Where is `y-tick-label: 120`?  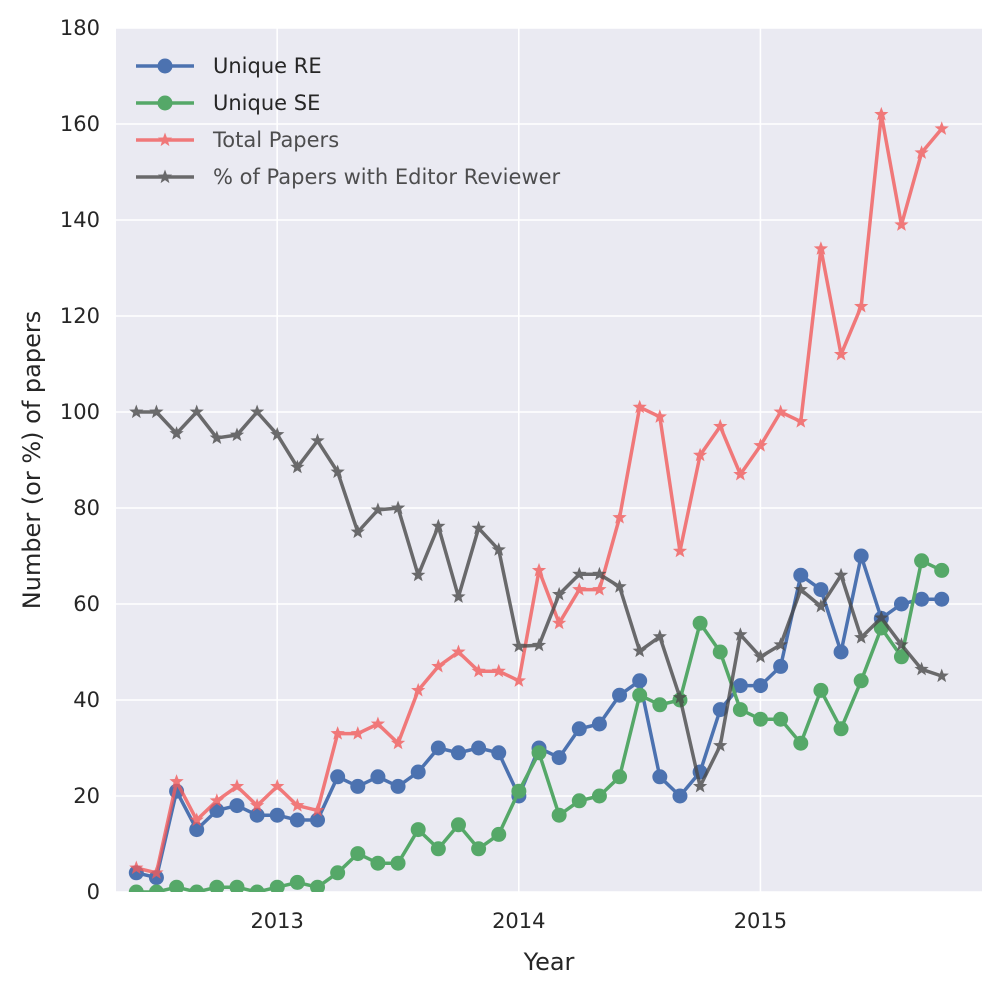 y-tick-label: 120 is located at coordinates (80, 316).